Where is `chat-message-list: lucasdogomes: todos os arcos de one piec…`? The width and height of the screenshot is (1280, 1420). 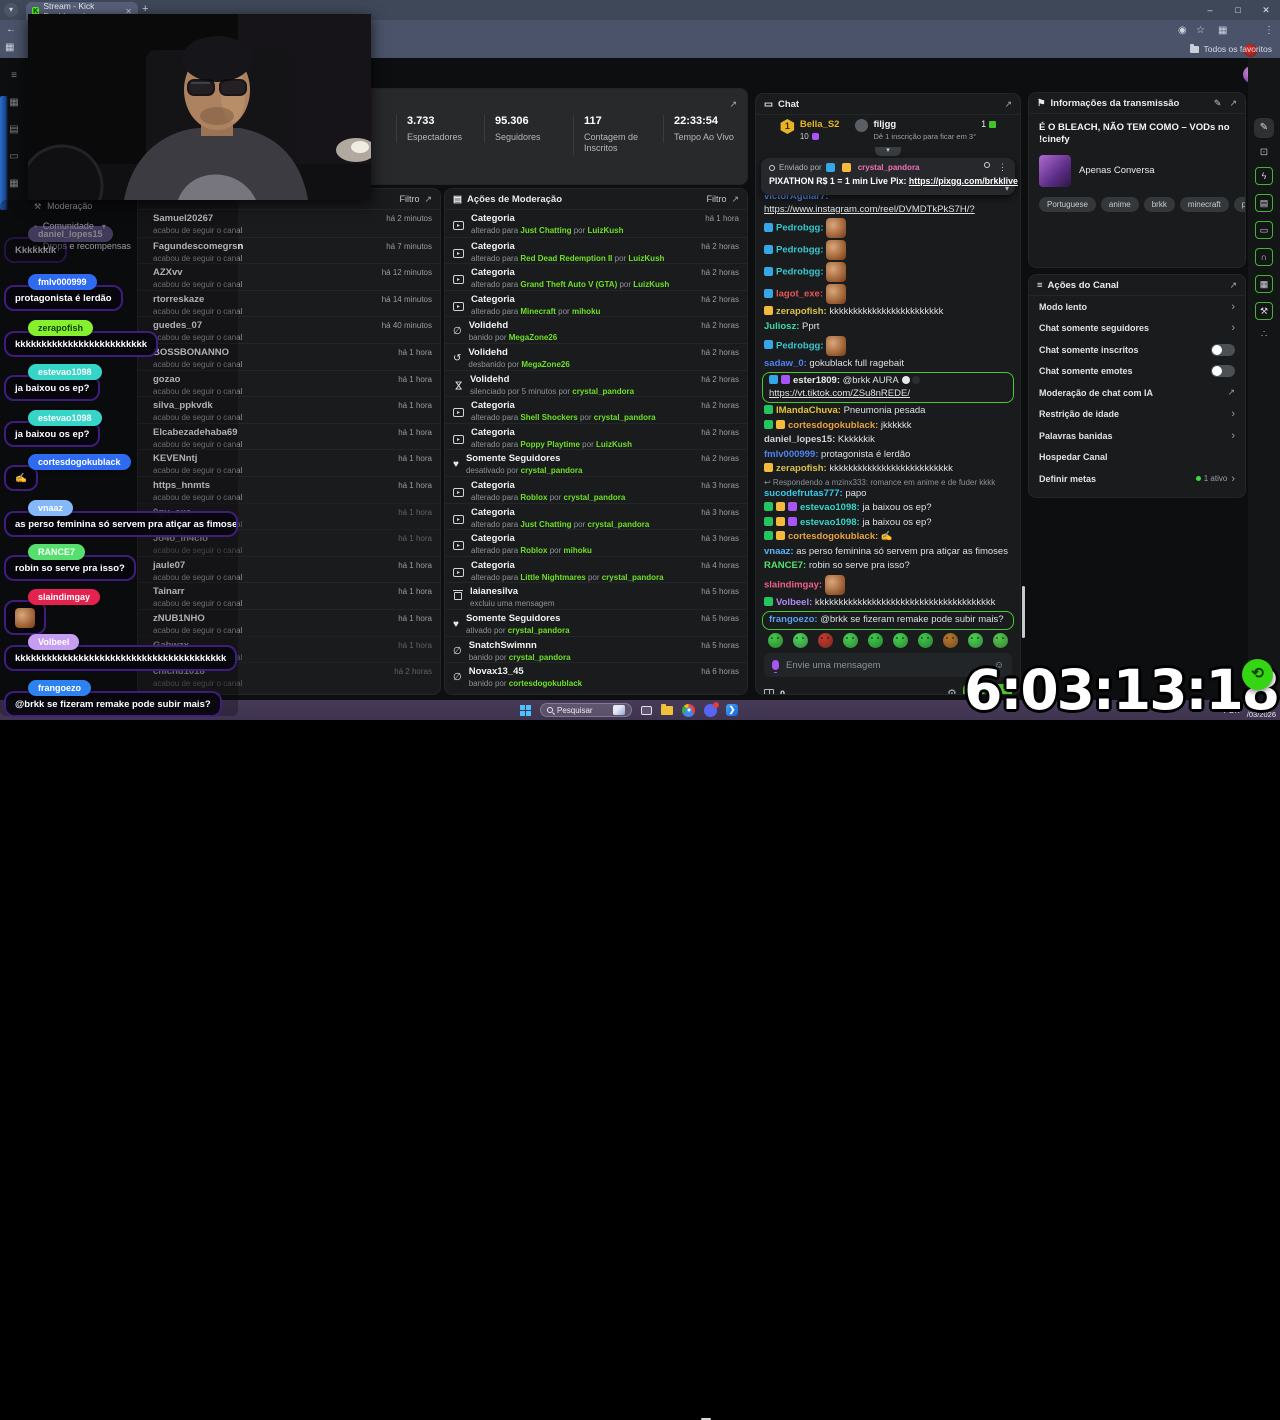 chat-message-list: lucasdogomes: todos os arcos de one piec… is located at coordinates (888, 413).